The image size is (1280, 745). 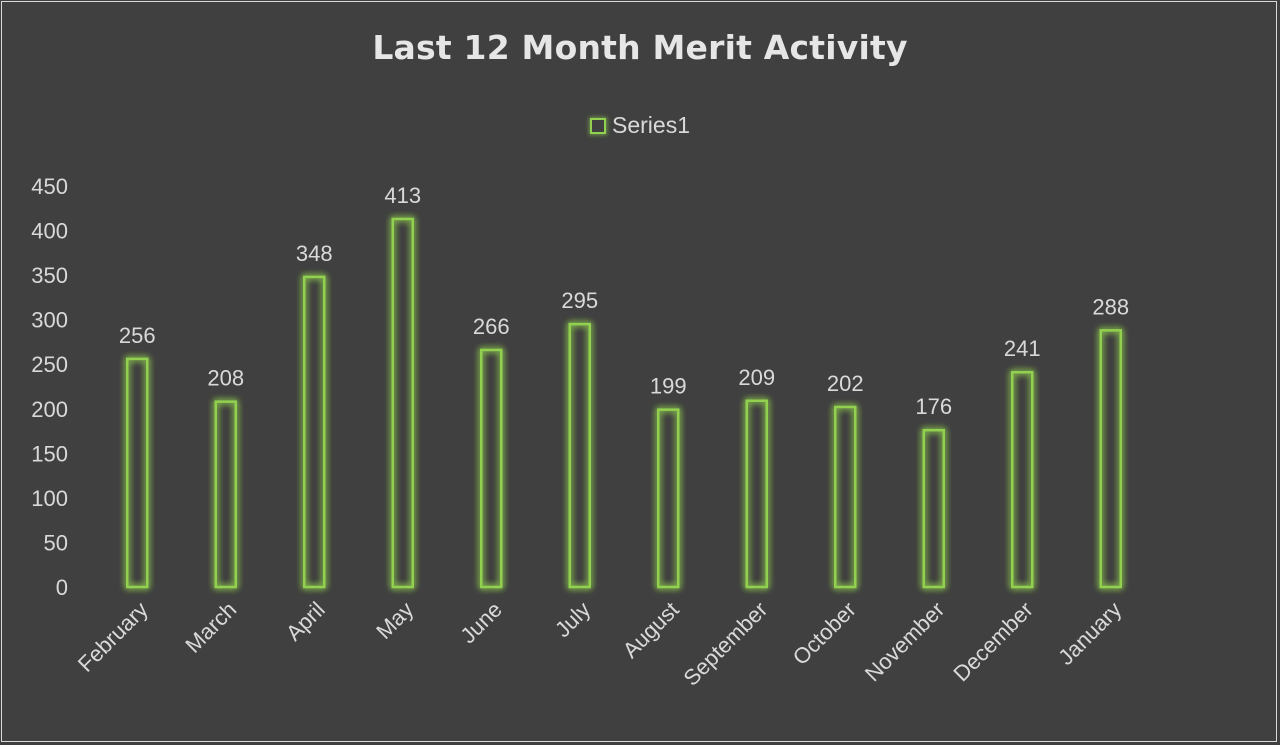 What do you see at coordinates (491, 326) in the screenshot?
I see `data-label: 266` at bounding box center [491, 326].